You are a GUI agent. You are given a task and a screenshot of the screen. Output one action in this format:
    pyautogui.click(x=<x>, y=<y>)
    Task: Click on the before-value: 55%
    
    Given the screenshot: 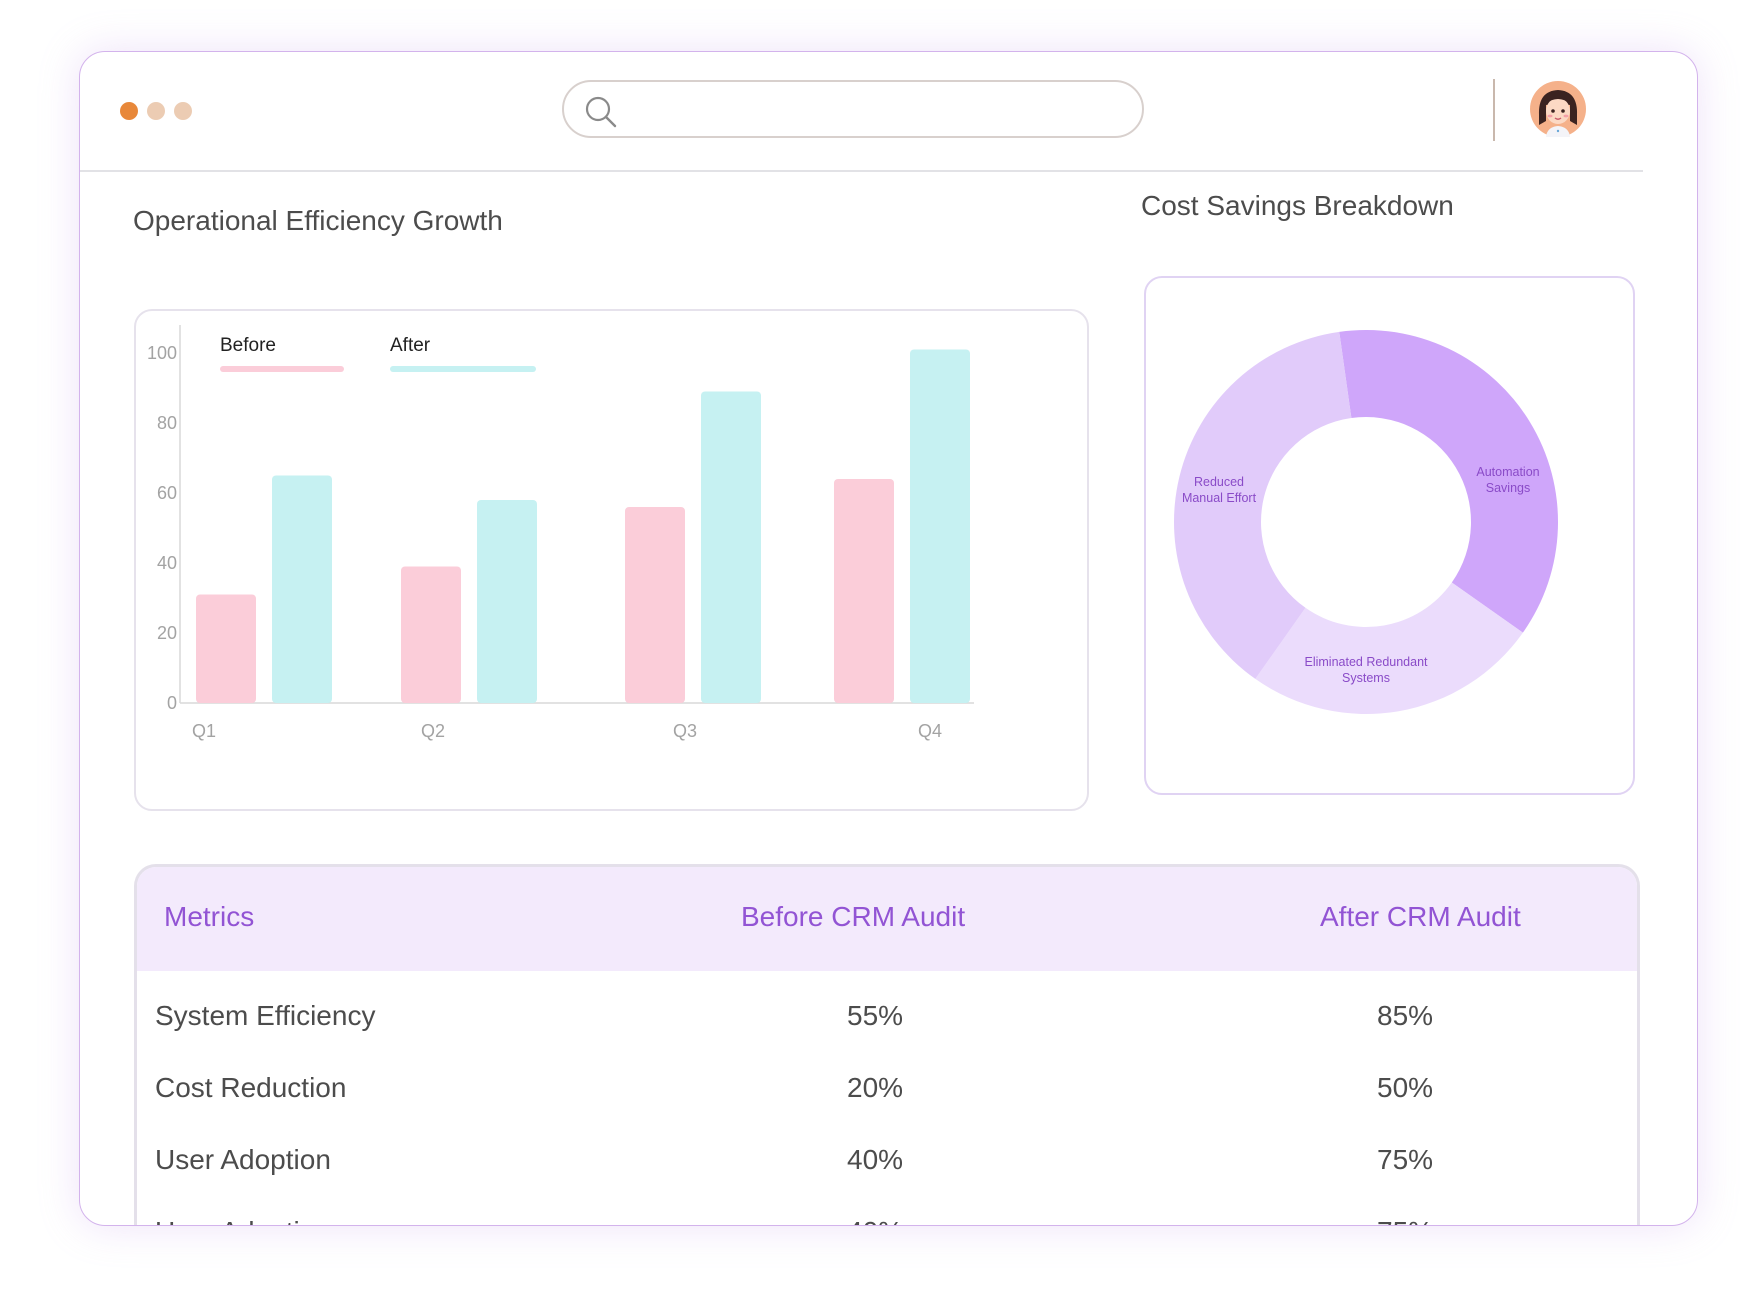 What is the action you would take?
    pyautogui.click(x=875, y=1015)
    